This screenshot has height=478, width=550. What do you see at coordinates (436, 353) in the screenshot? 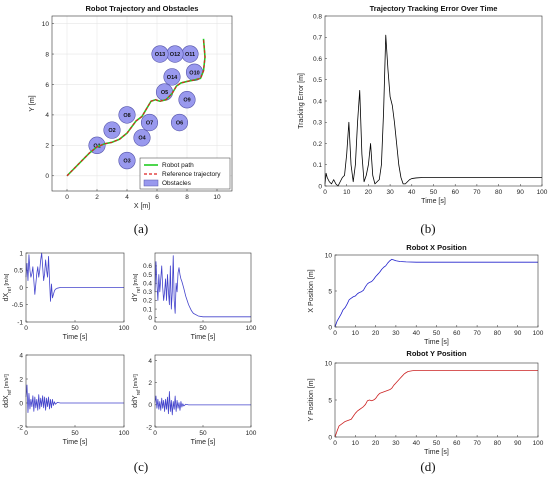
I see `chart-title: Robot Y Position` at bounding box center [436, 353].